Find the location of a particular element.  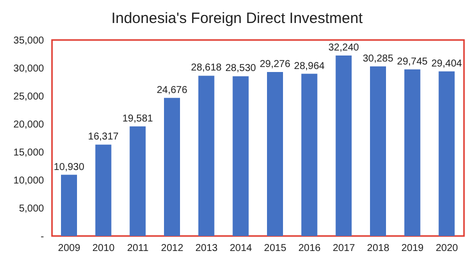

y-tick-label: 25,000 is located at coordinates (28, 97).